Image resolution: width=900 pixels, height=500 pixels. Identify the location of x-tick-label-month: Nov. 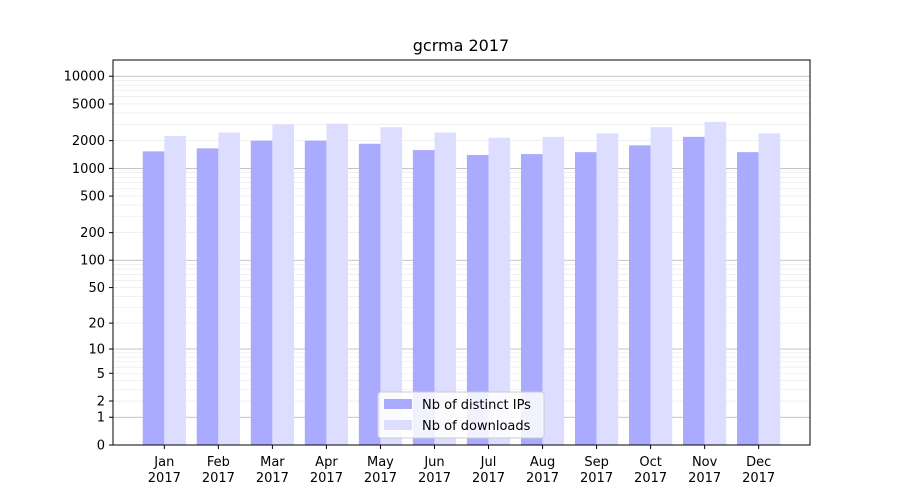
(705, 462).